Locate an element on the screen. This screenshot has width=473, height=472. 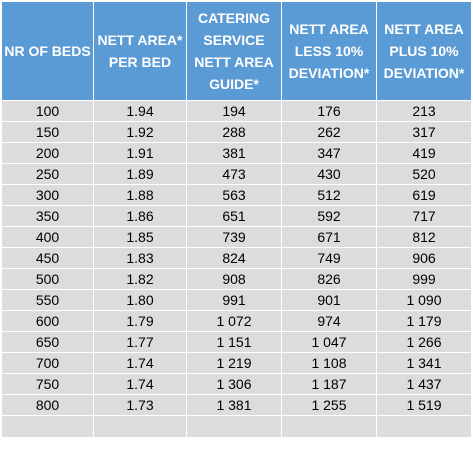
cell-beds: 400 is located at coordinates (47, 237).